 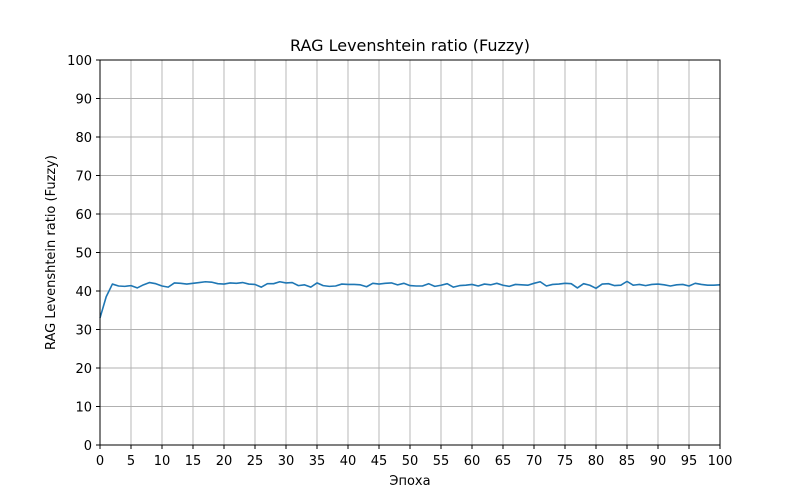 What do you see at coordinates (410, 45) in the screenshot?
I see `chart-title: RAG Levenshtein ratio (Fuzzy)` at bounding box center [410, 45].